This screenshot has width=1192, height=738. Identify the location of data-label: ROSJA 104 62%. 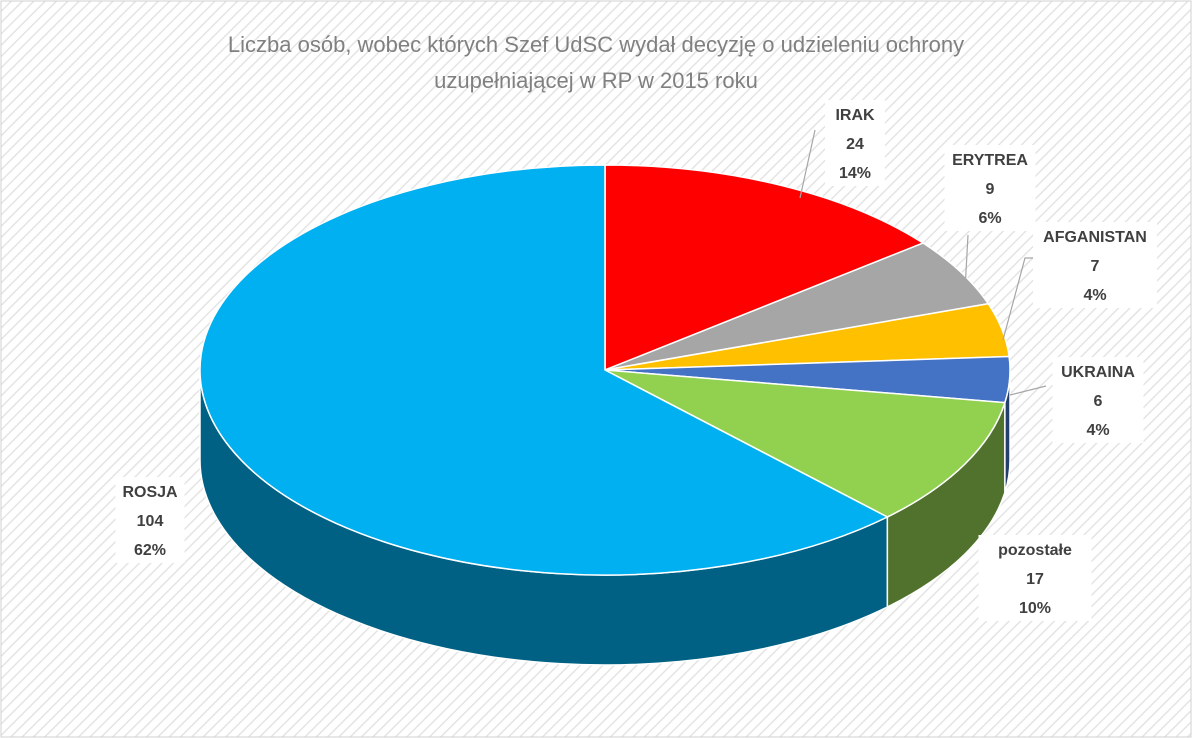
(150, 520).